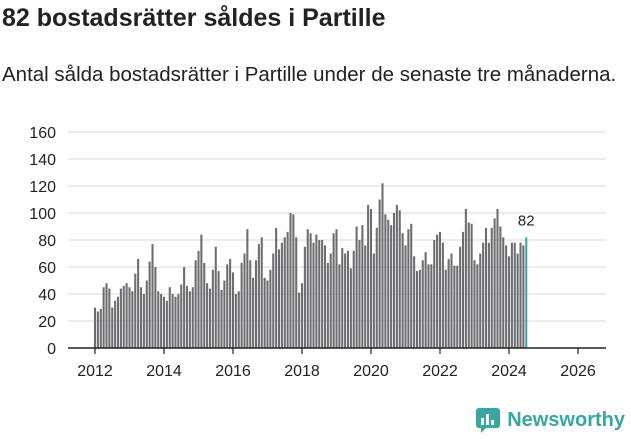 The width and height of the screenshot is (631, 439). What do you see at coordinates (47, 322) in the screenshot?
I see `y-tick-label: 20` at bounding box center [47, 322].